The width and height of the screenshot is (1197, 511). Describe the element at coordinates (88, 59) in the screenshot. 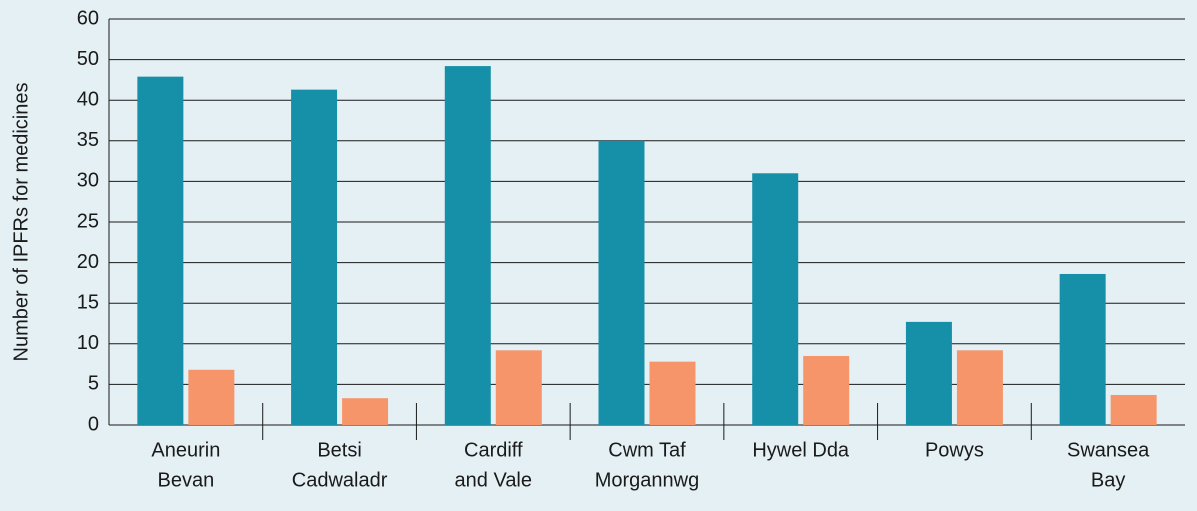

I see `y-tick-label: 50` at that location.